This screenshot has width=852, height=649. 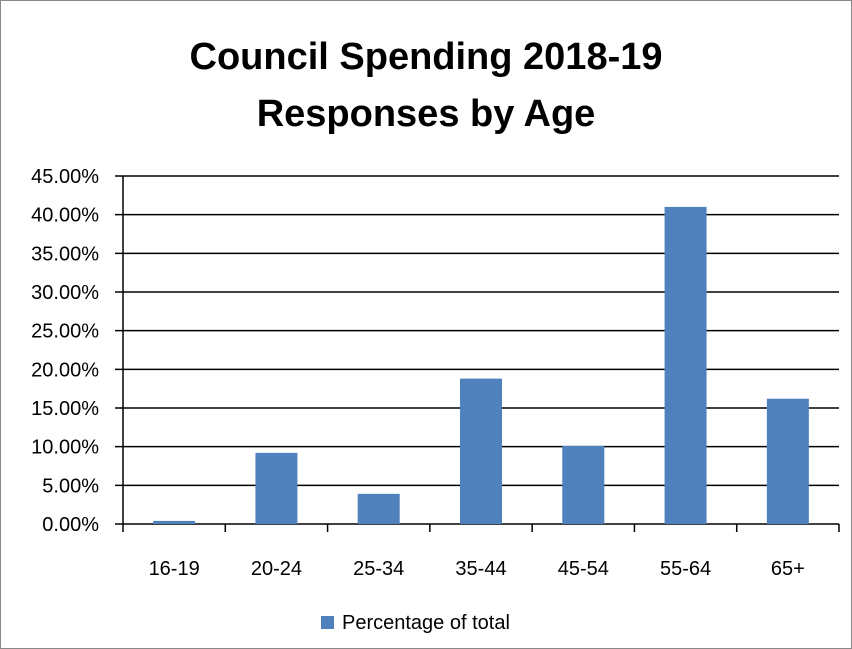 I want to click on y-tick-label: 40.00%, so click(x=65, y=216).